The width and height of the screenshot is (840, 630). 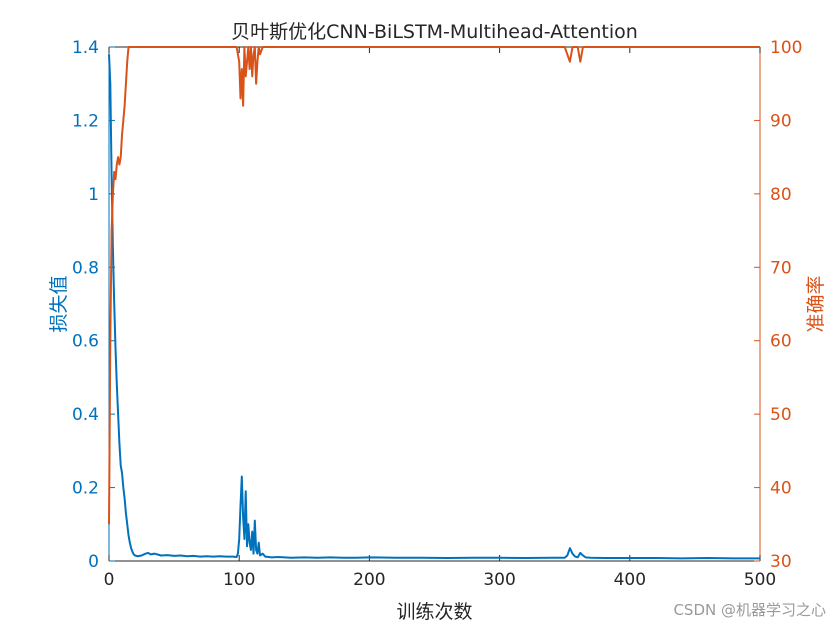 What do you see at coordinates (781, 121) in the screenshot?
I see `right-y-tick-label: 90` at bounding box center [781, 121].